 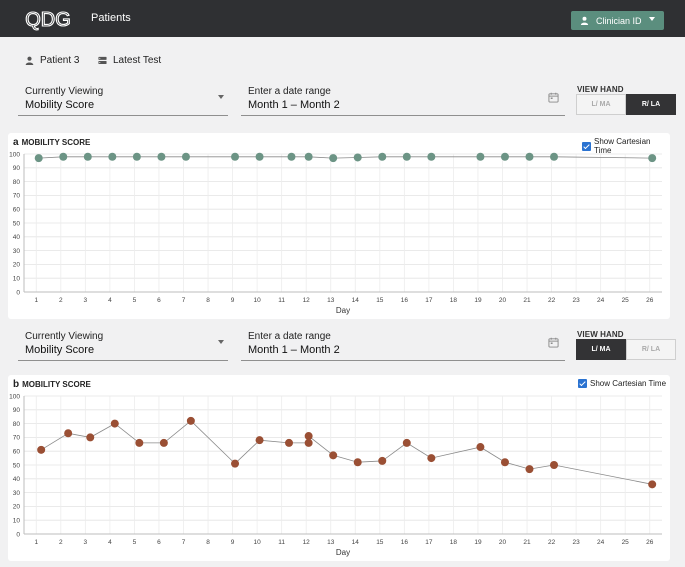 I want to click on x-tick-label: 23, so click(x=576, y=300).